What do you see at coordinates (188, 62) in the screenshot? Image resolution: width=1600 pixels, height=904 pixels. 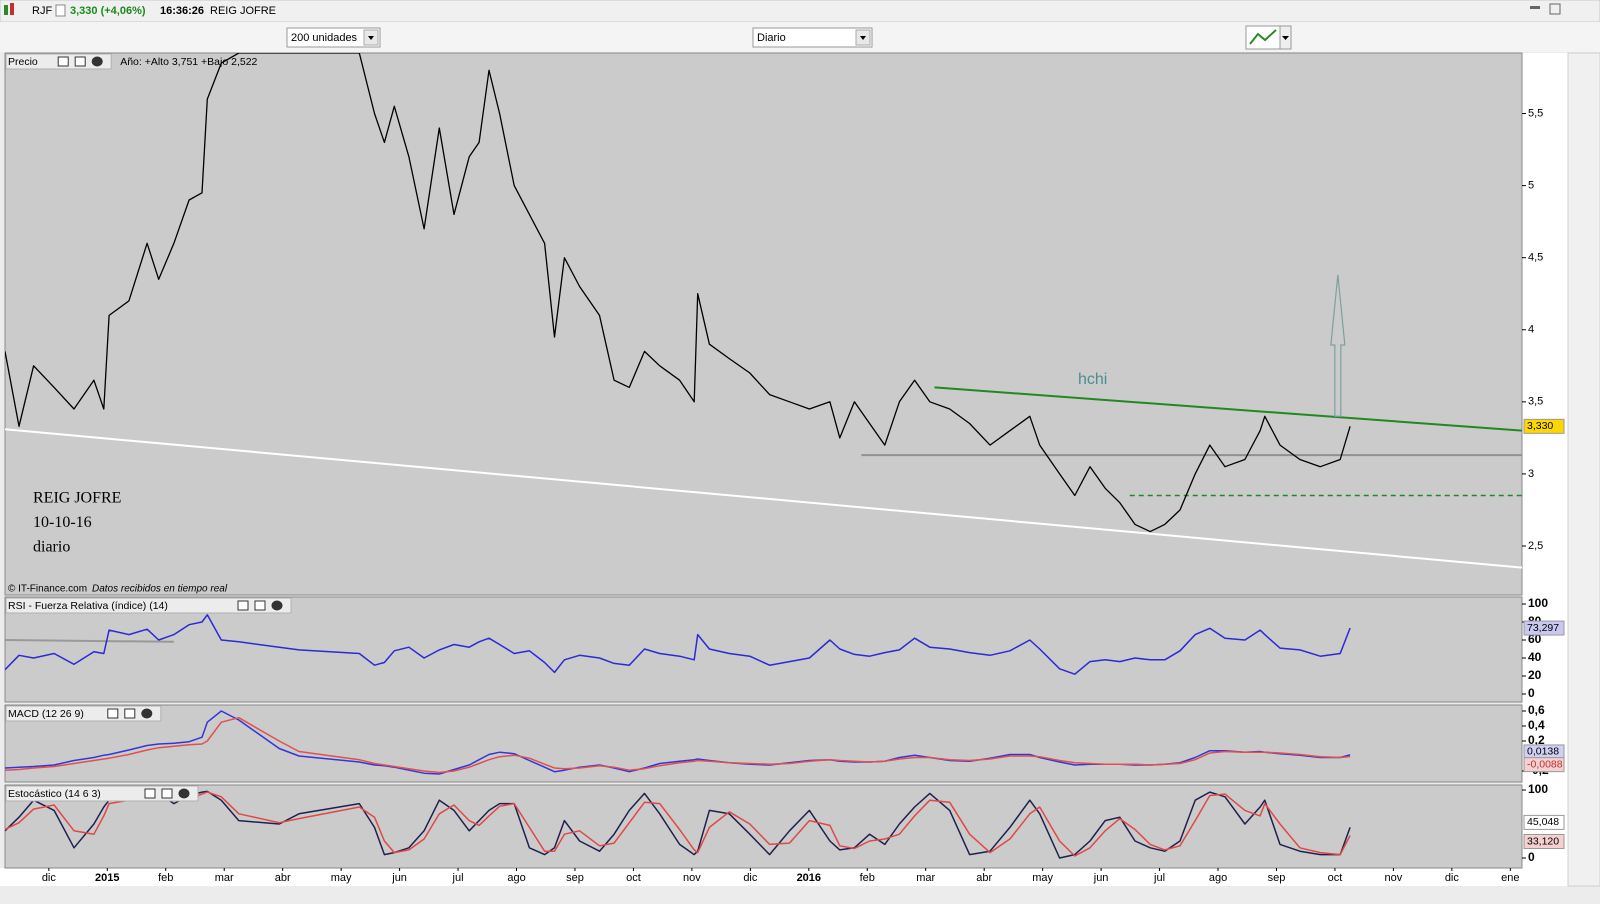 I see `pane-subtitle: Año: +Alto 3,751 +Bajo 2,522` at bounding box center [188, 62].